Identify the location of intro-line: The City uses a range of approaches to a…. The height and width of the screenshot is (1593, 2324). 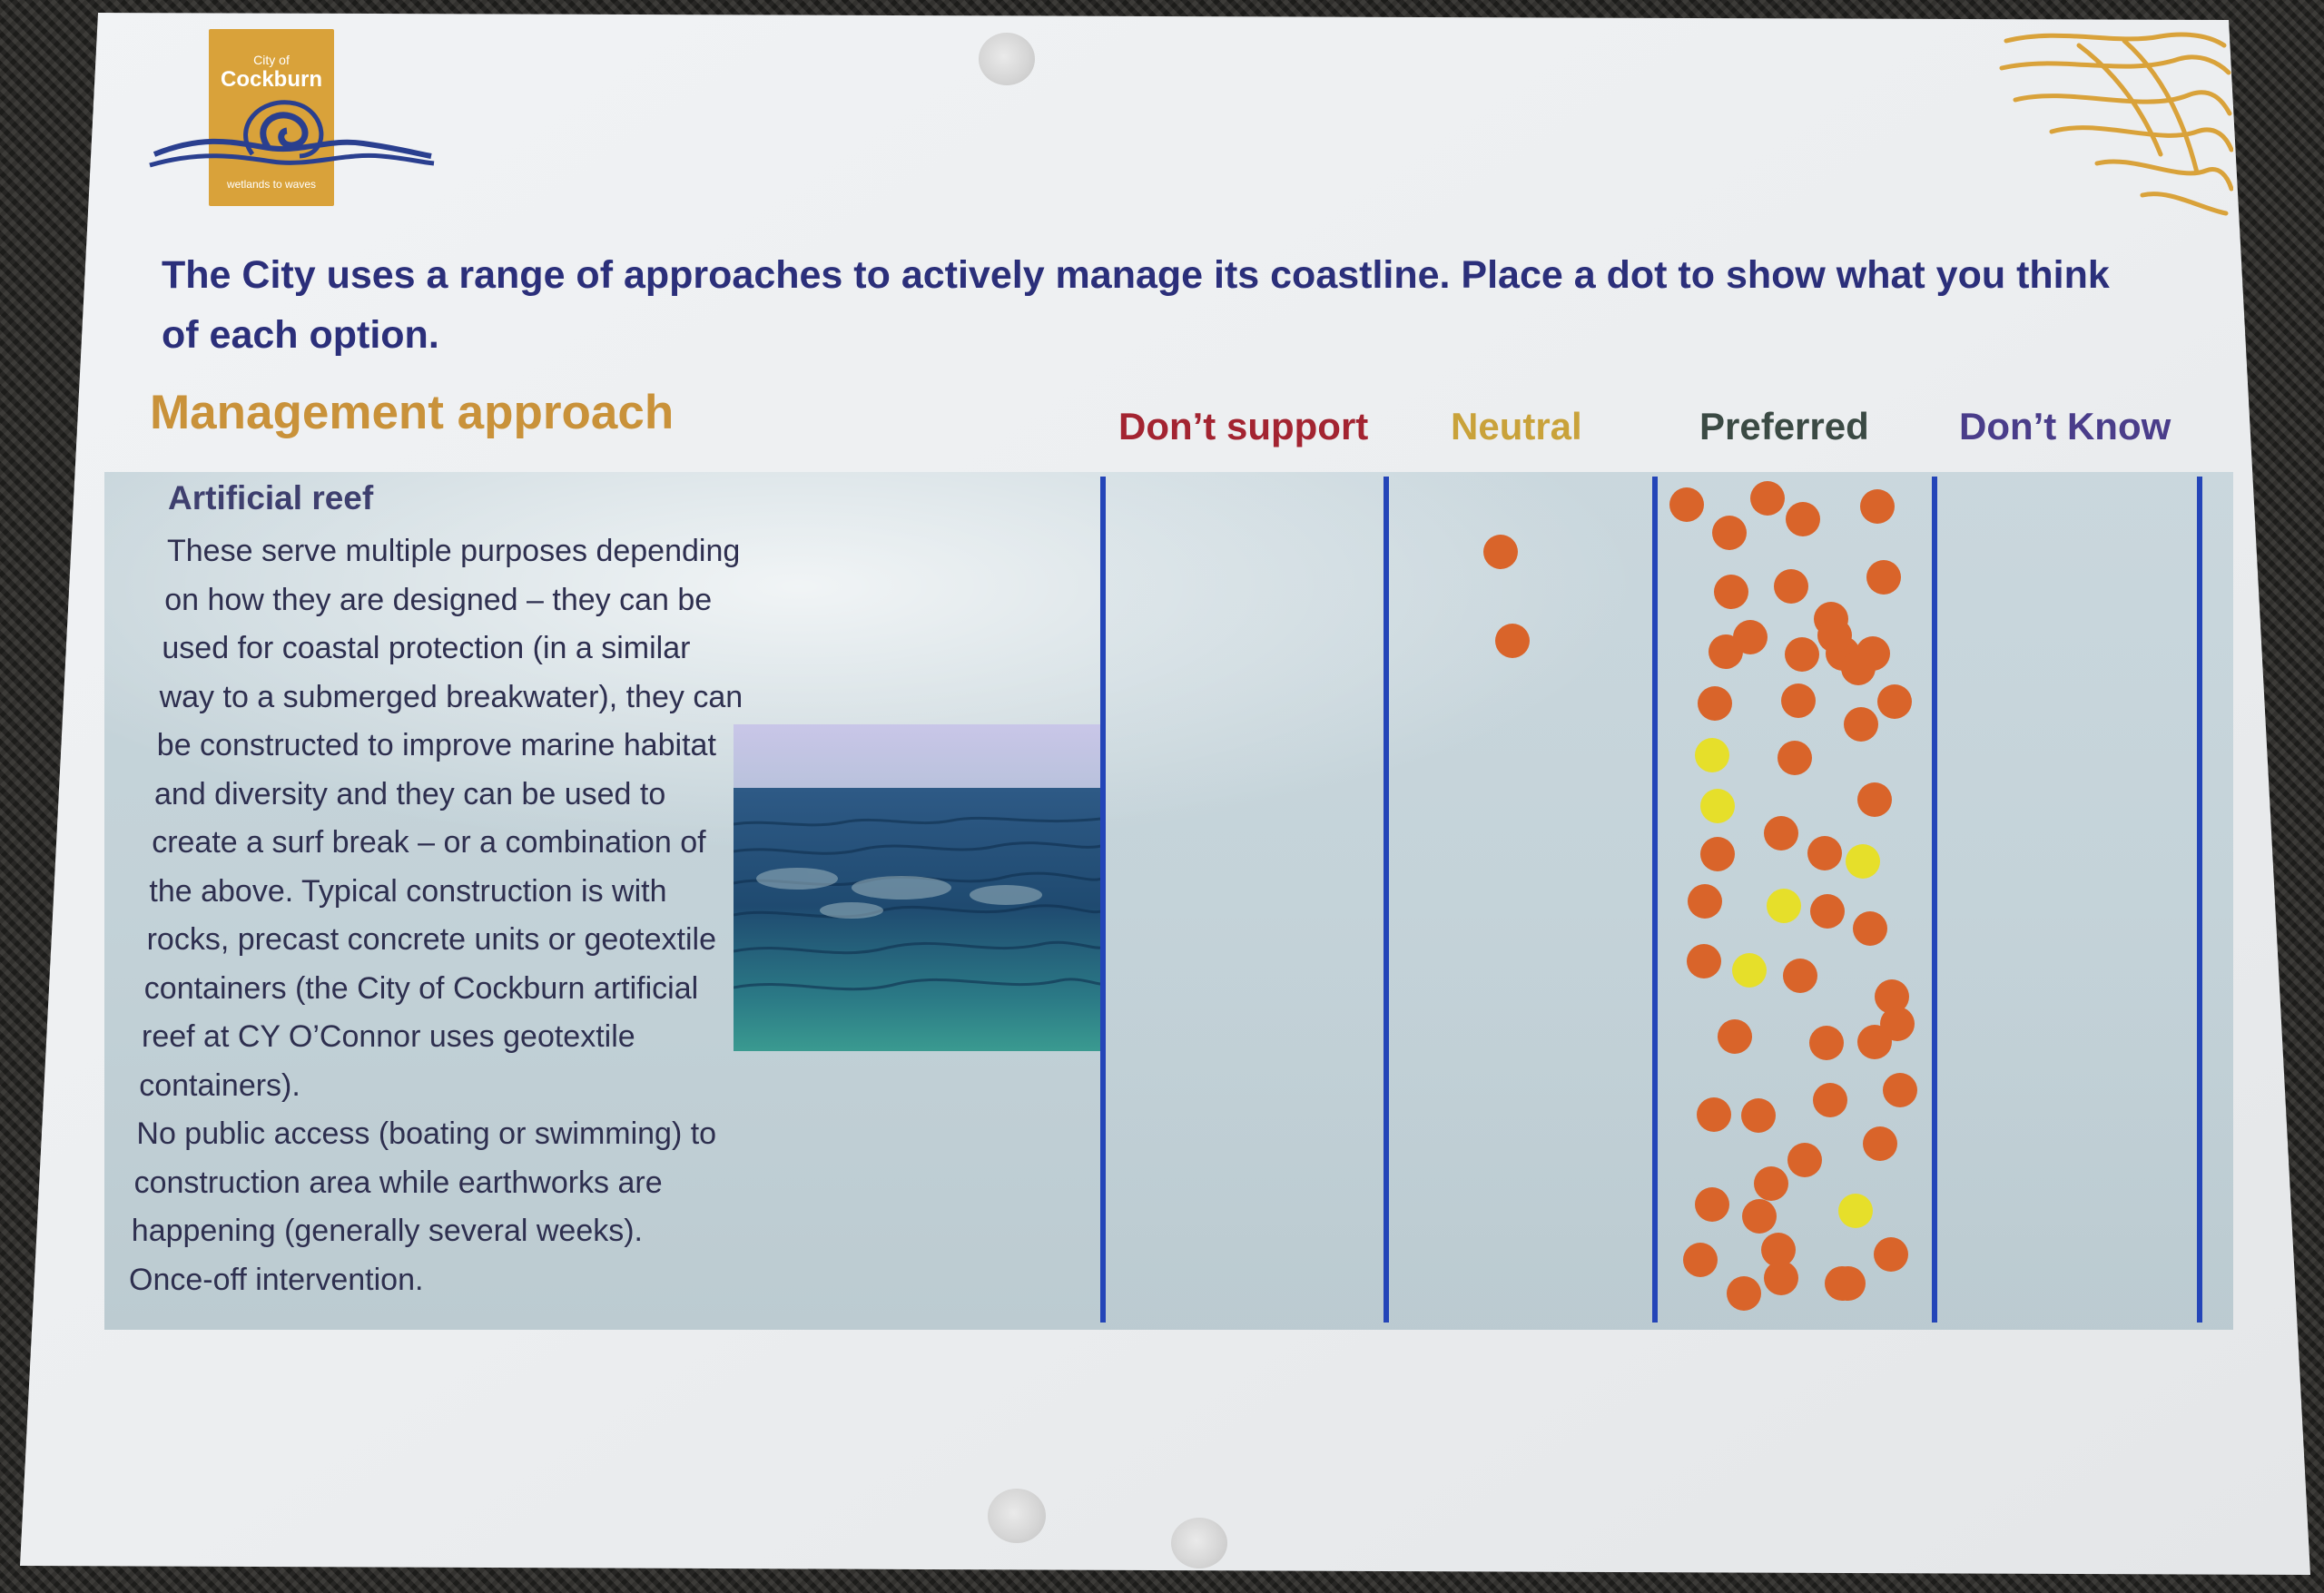
(1136, 275).